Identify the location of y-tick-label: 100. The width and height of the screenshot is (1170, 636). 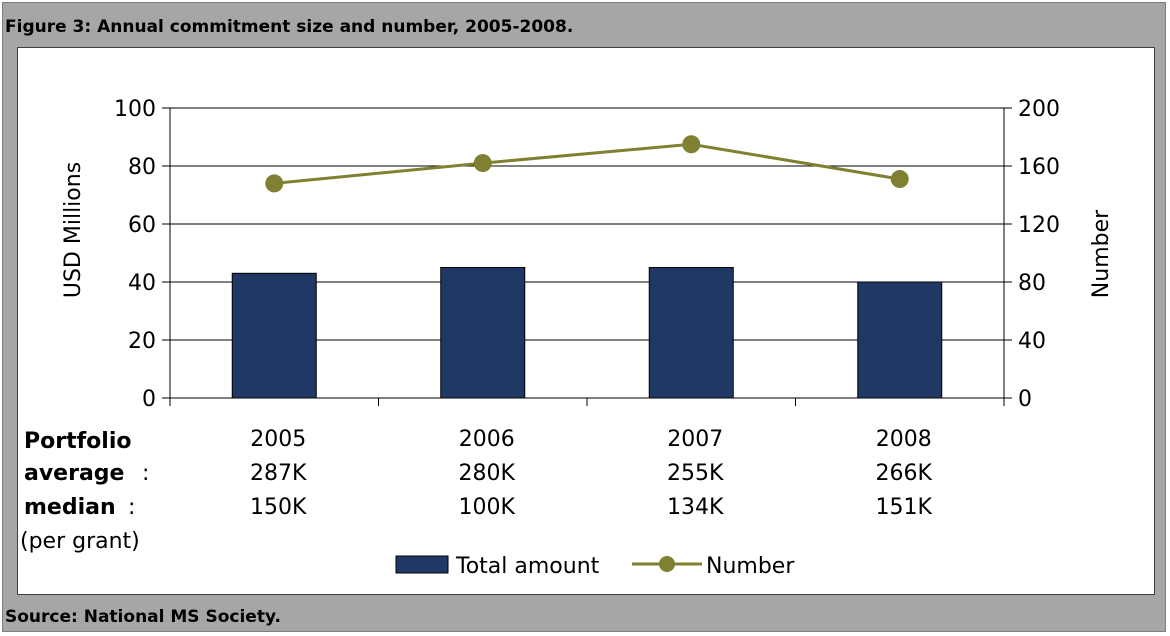
(135, 109).